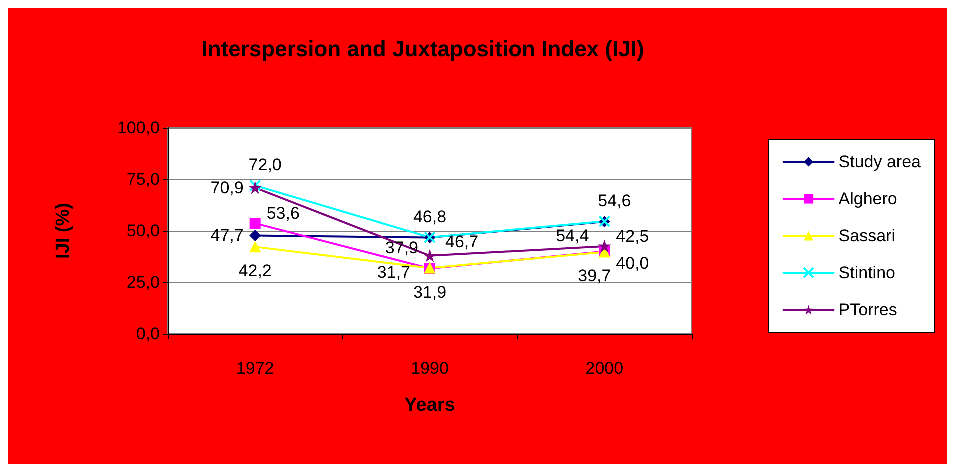 The width and height of the screenshot is (955, 472). I want to click on legend-label: Stintino, so click(867, 273).